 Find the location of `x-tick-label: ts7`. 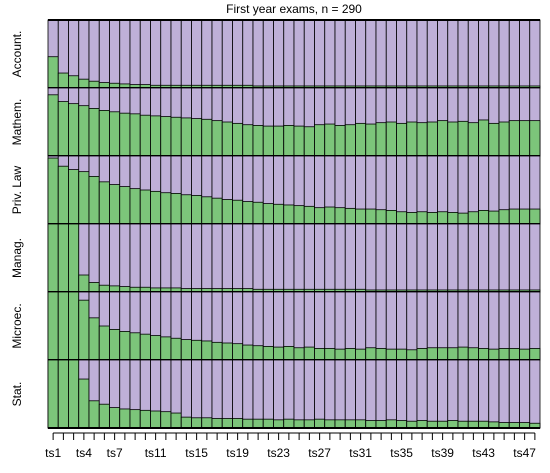

x-tick-label: ts7 is located at coordinates (115, 453).